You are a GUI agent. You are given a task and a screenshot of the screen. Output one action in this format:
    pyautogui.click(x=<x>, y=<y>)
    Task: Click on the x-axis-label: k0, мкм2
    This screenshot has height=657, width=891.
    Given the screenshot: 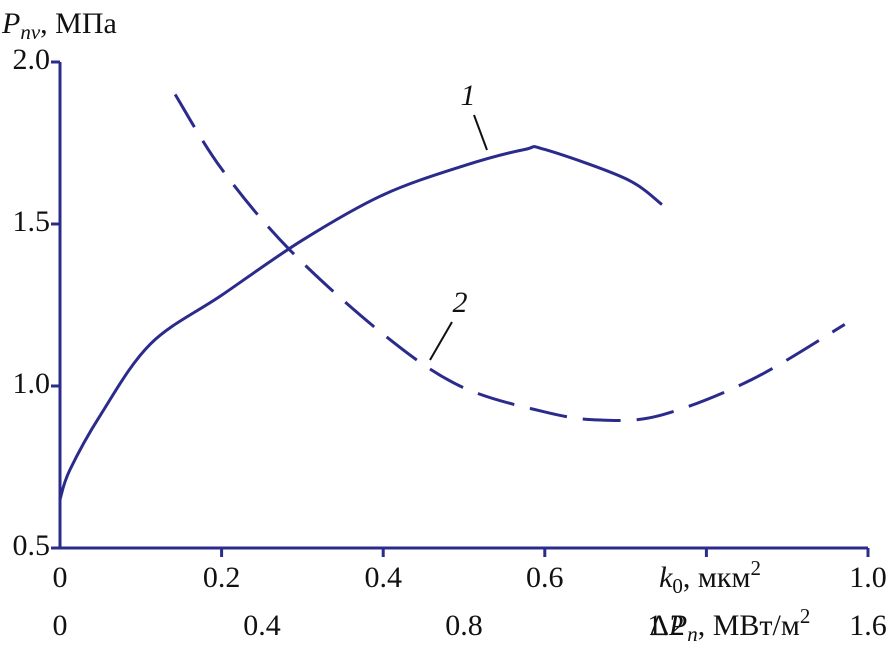 What is the action you would take?
    pyautogui.click(x=710, y=577)
    